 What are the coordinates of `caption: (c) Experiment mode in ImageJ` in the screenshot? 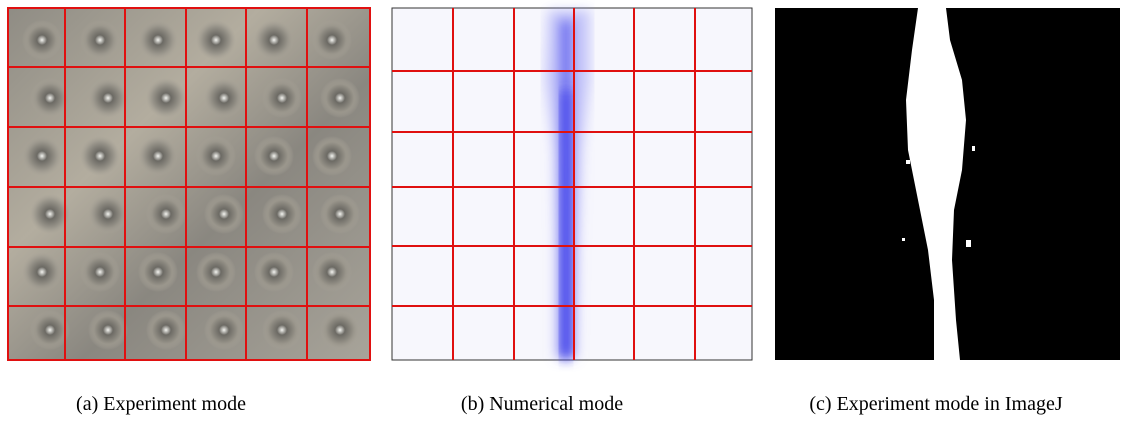 It's located at (935, 404).